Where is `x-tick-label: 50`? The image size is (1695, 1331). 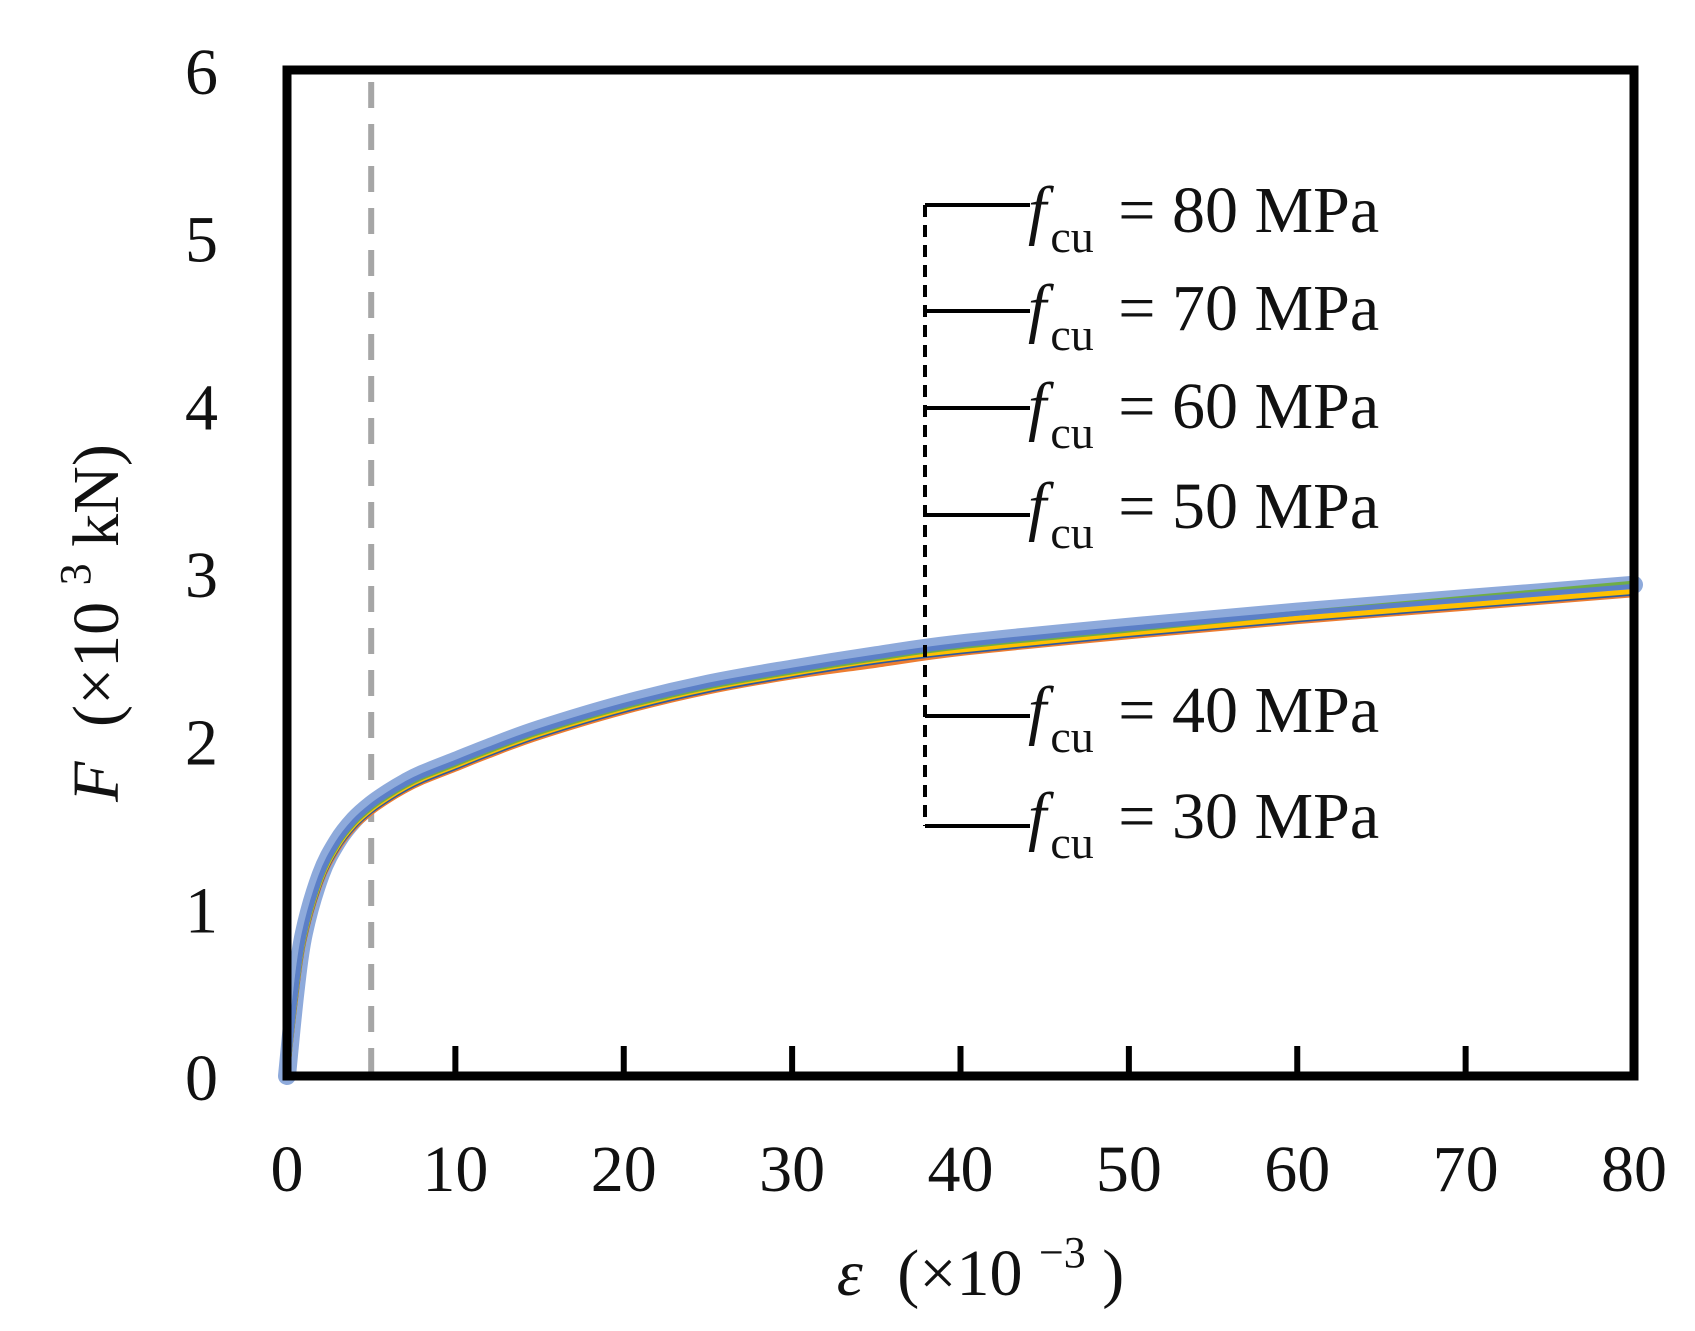
x-tick-label: 50 is located at coordinates (1129, 1169).